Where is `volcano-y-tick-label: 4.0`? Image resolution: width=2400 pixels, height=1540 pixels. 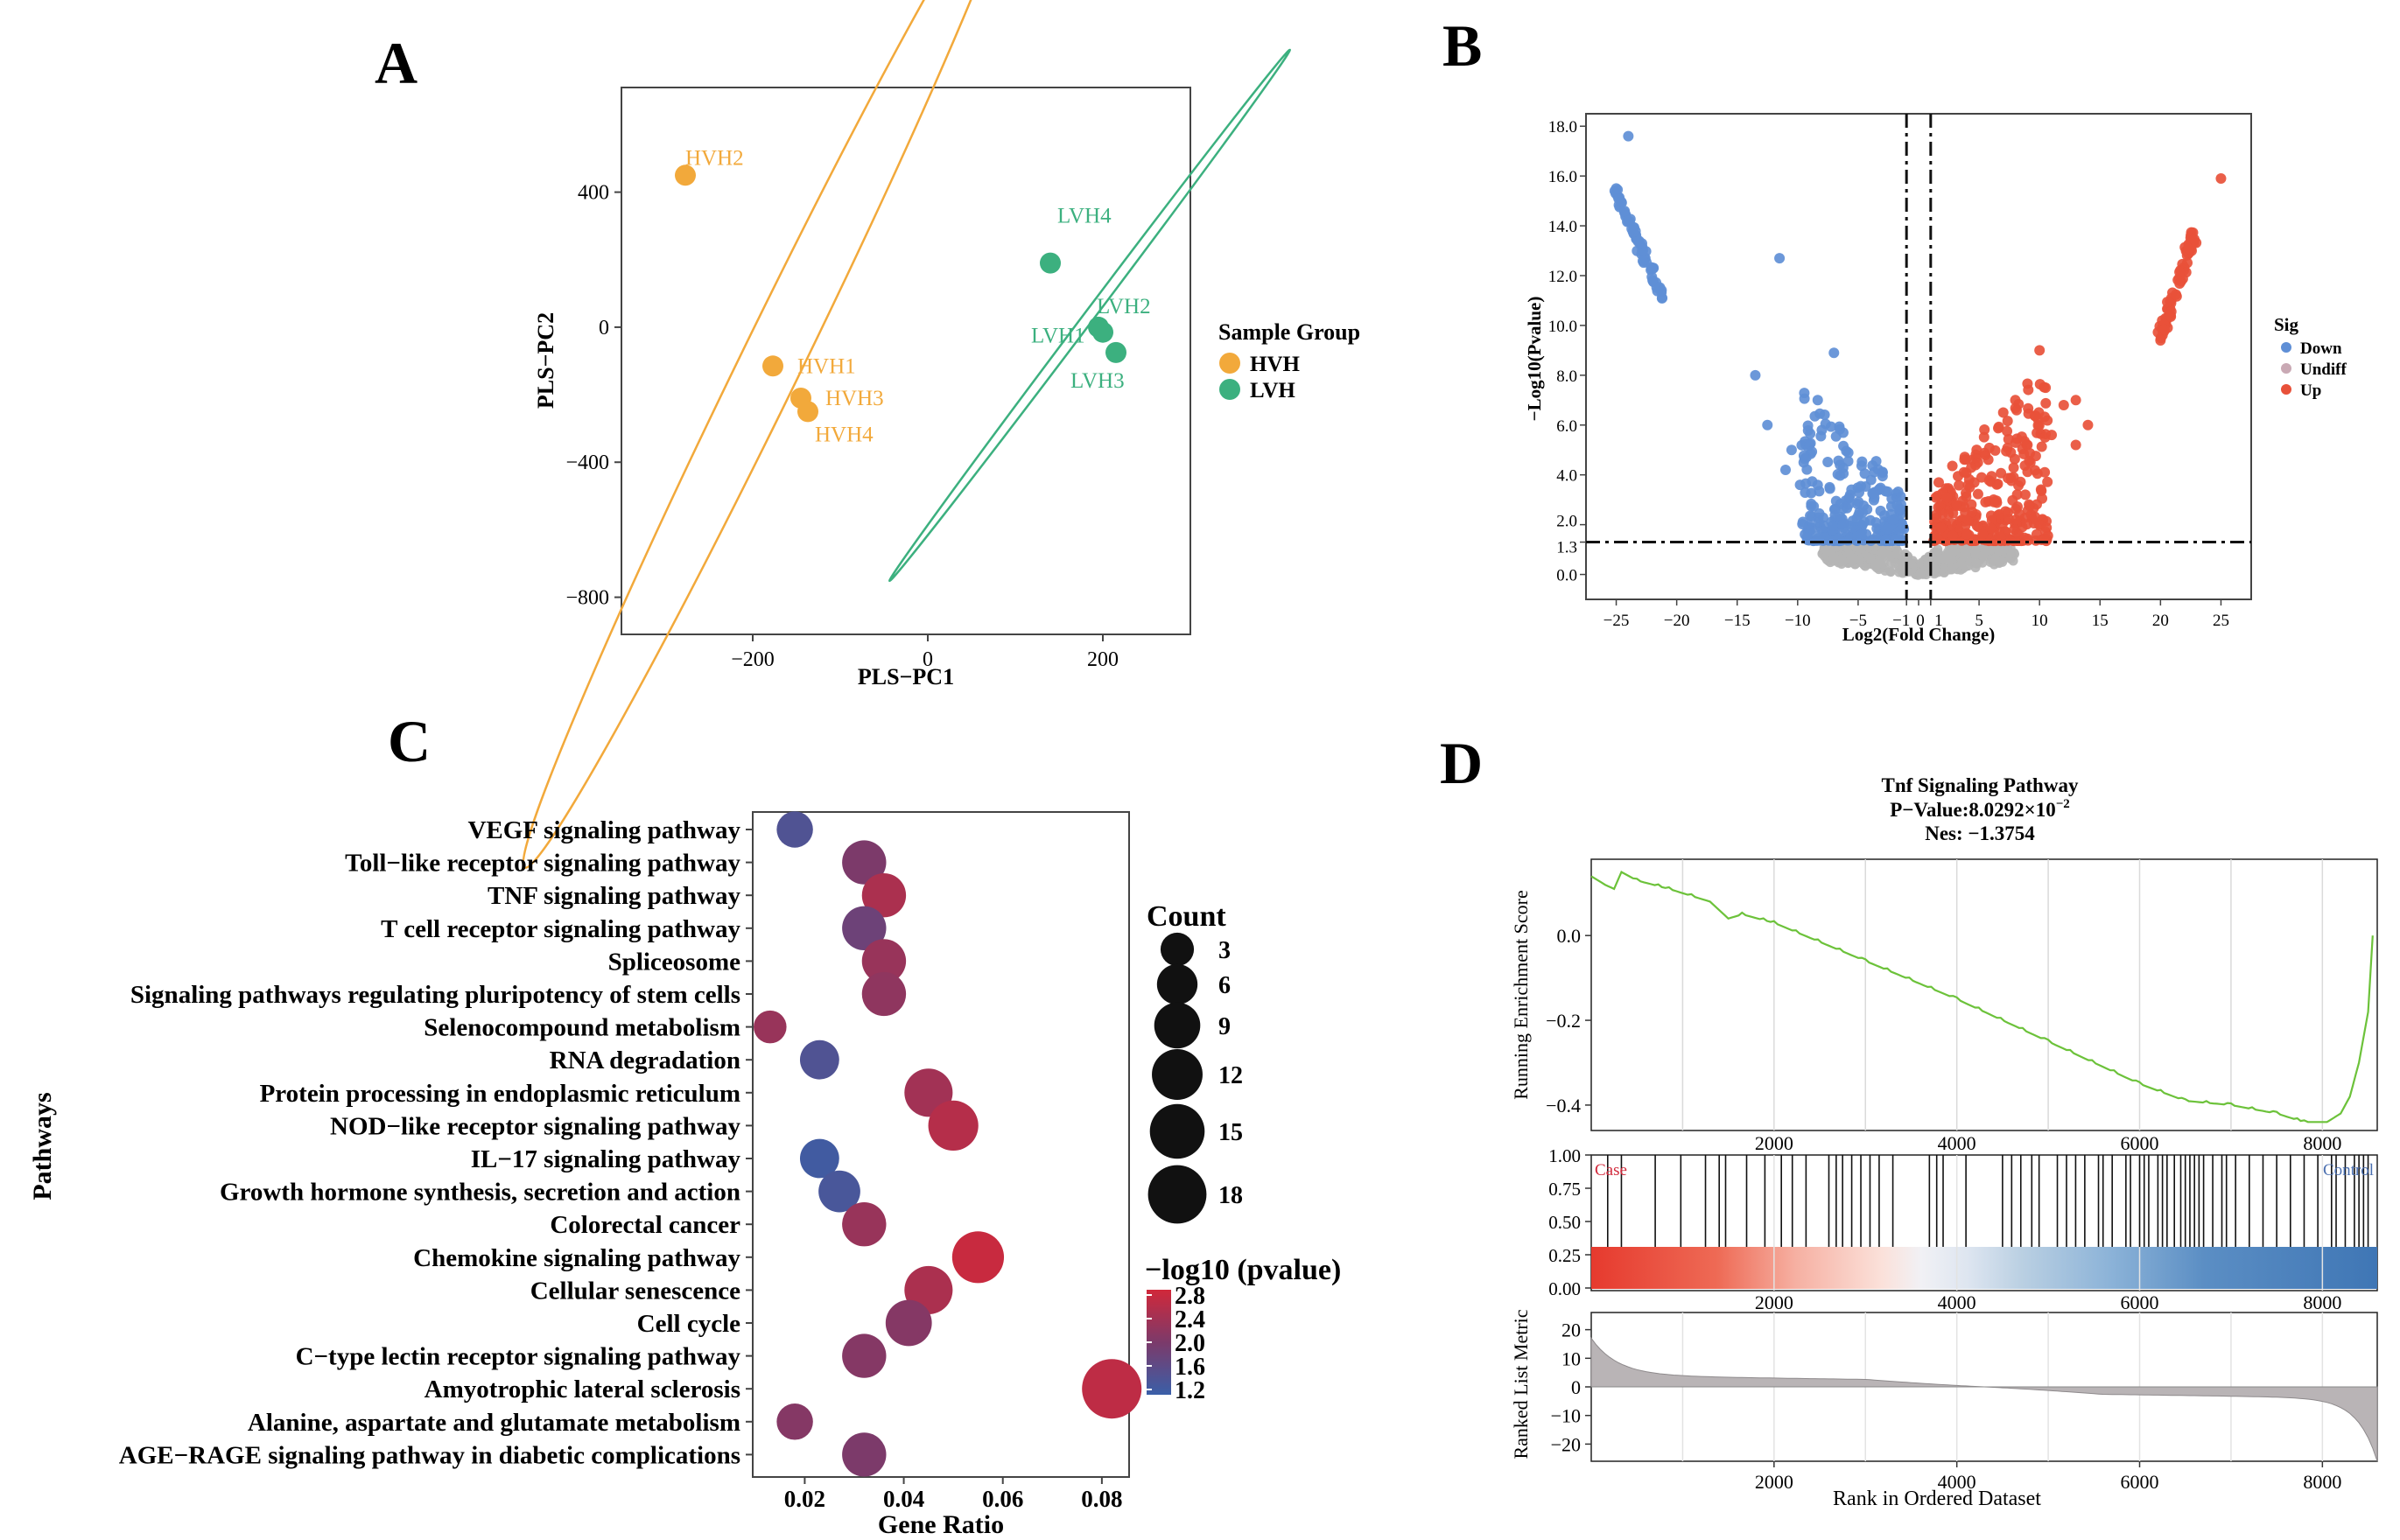
volcano-y-tick-label: 4.0 is located at coordinates (1567, 476).